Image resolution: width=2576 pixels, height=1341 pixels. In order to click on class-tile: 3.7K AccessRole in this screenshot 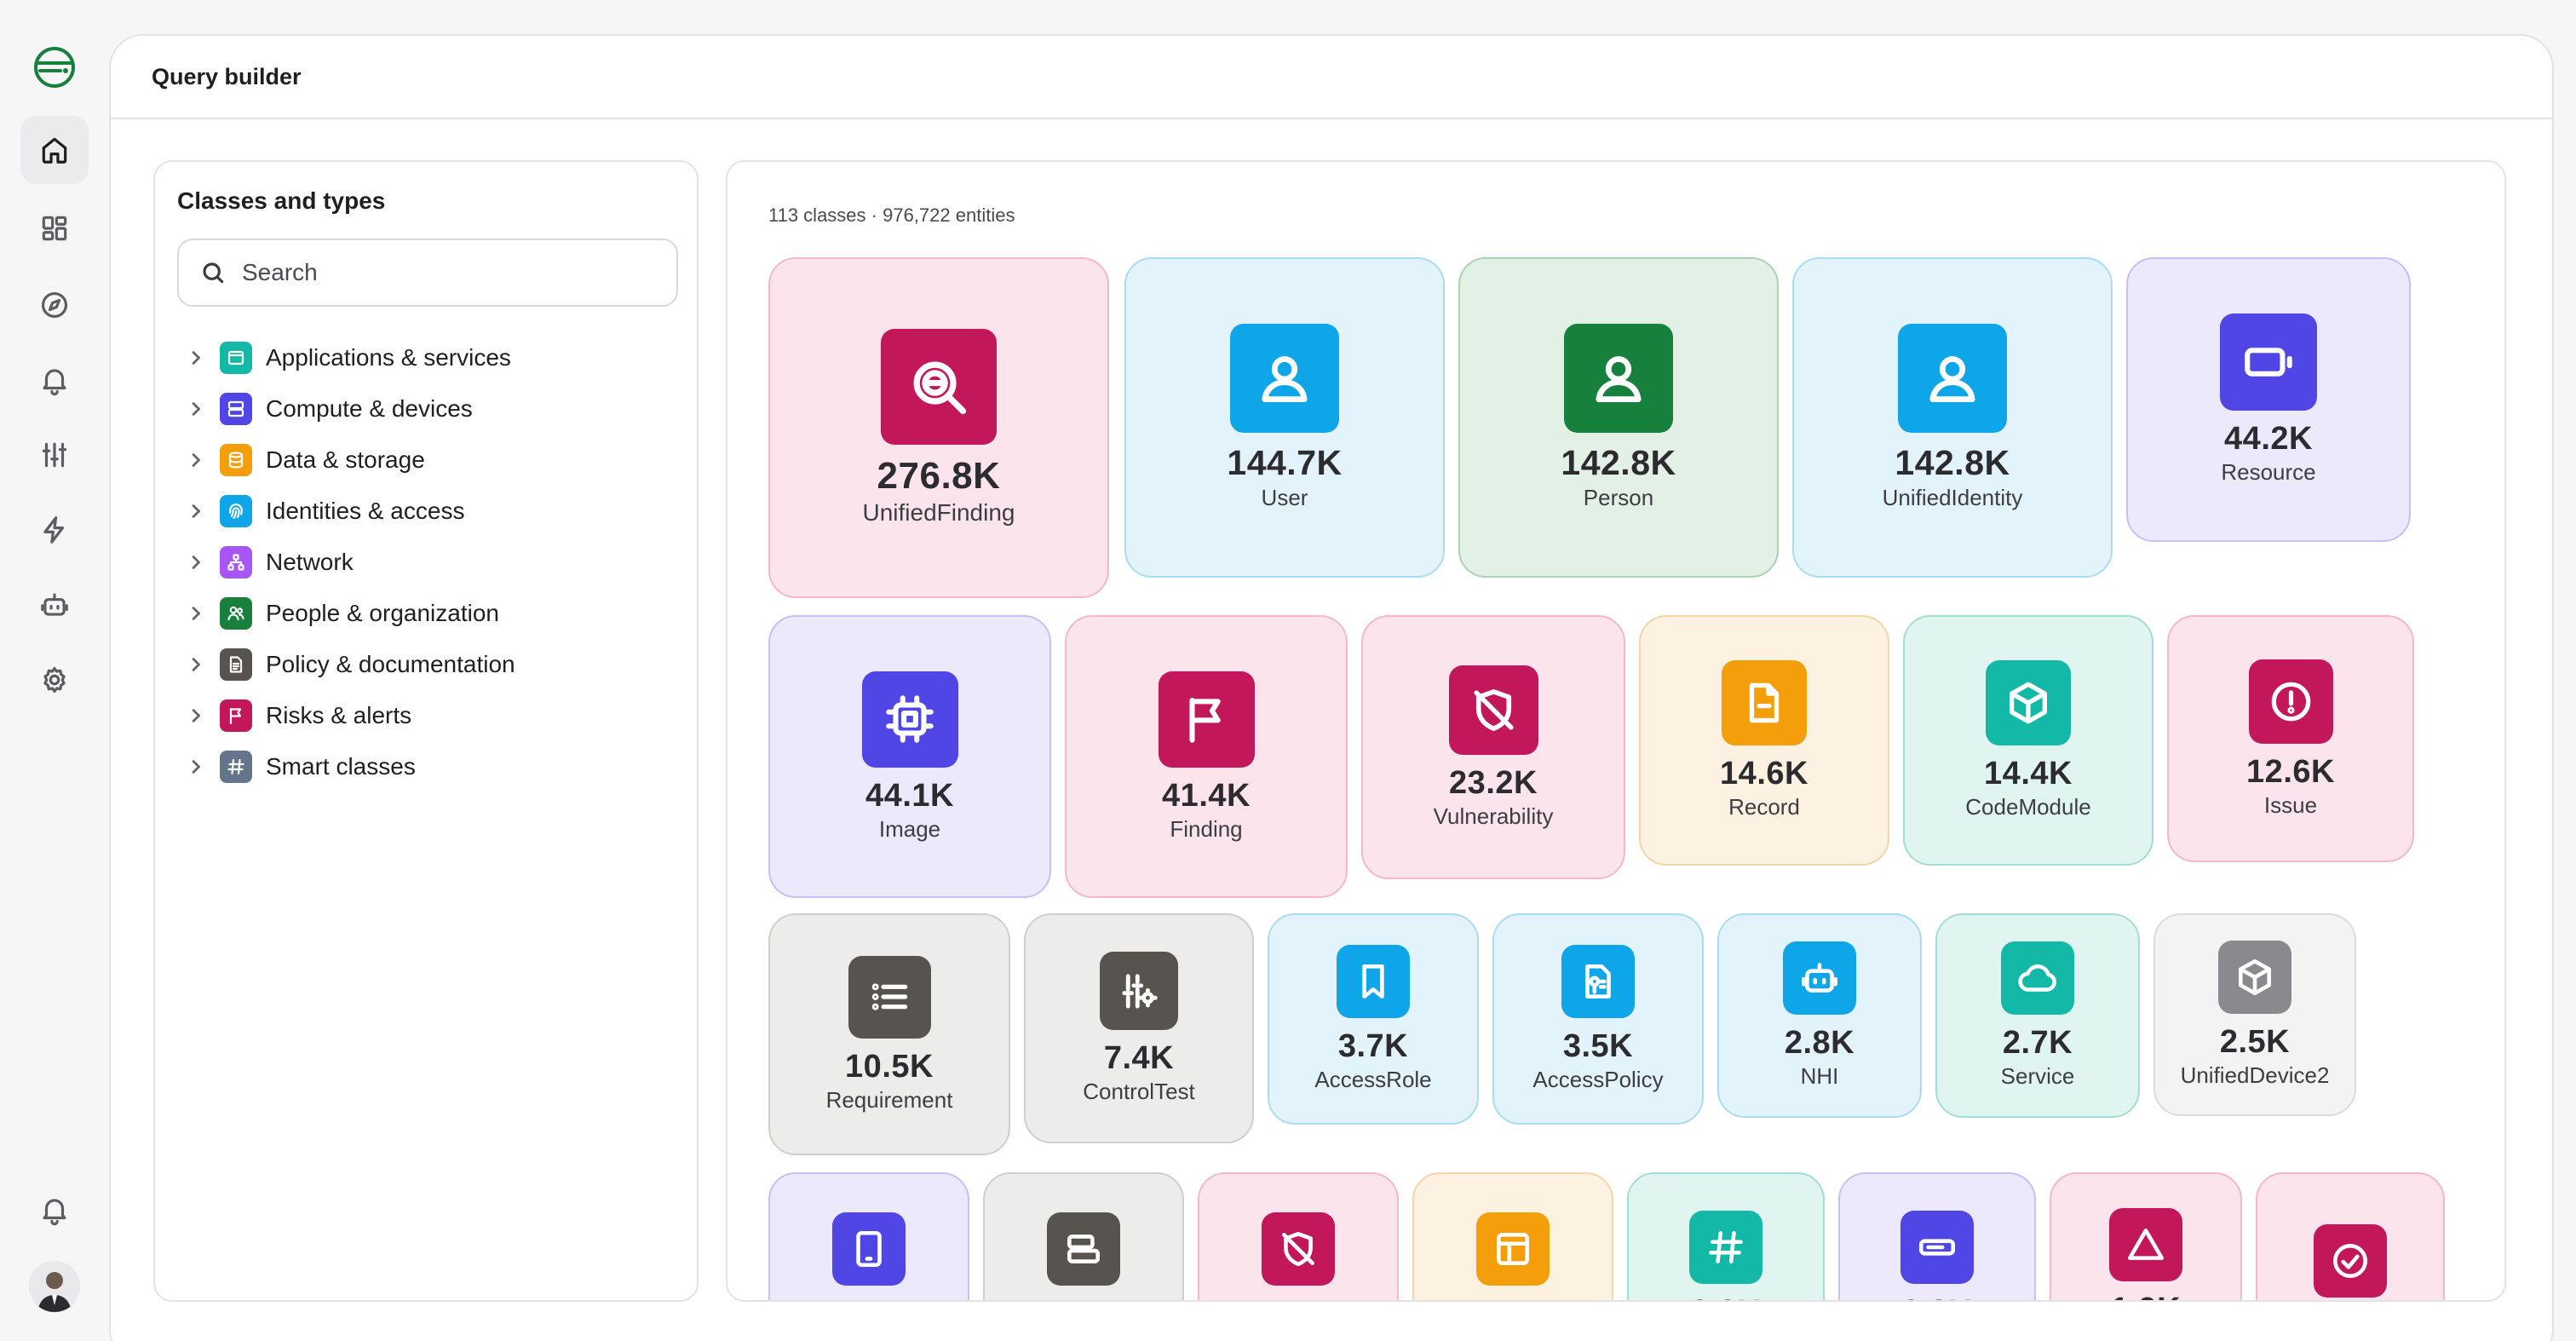, I will do `click(1374, 1019)`.